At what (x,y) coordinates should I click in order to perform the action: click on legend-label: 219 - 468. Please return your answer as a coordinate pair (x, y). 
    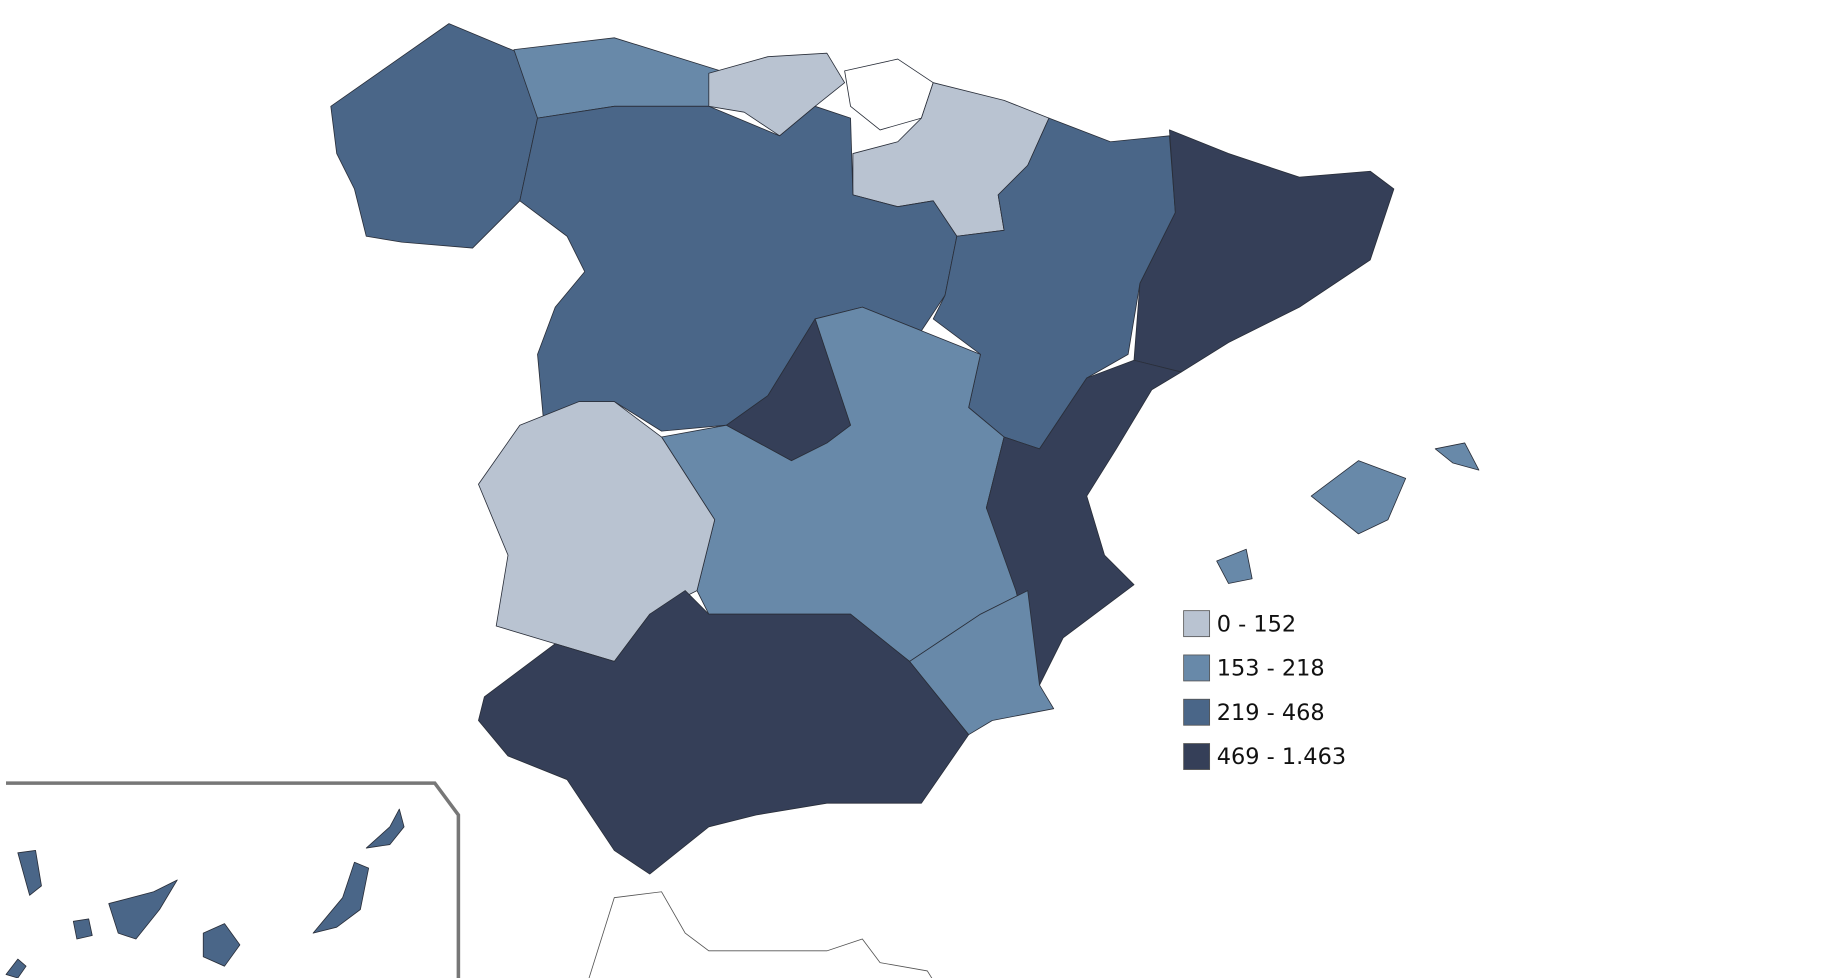
    Looking at the image, I should click on (1271, 713).